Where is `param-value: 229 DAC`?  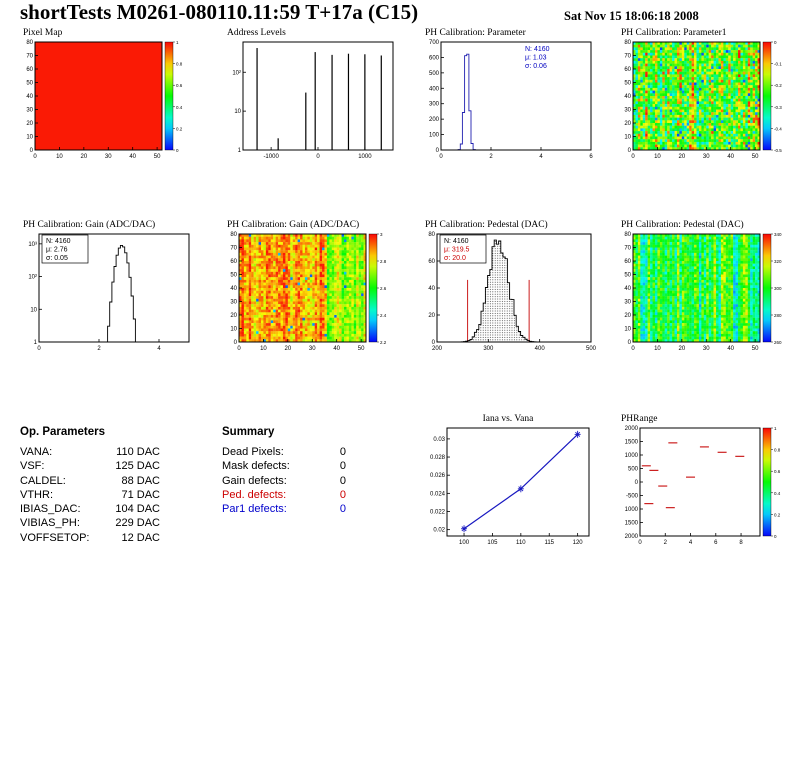 param-value: 229 DAC is located at coordinates (137, 523).